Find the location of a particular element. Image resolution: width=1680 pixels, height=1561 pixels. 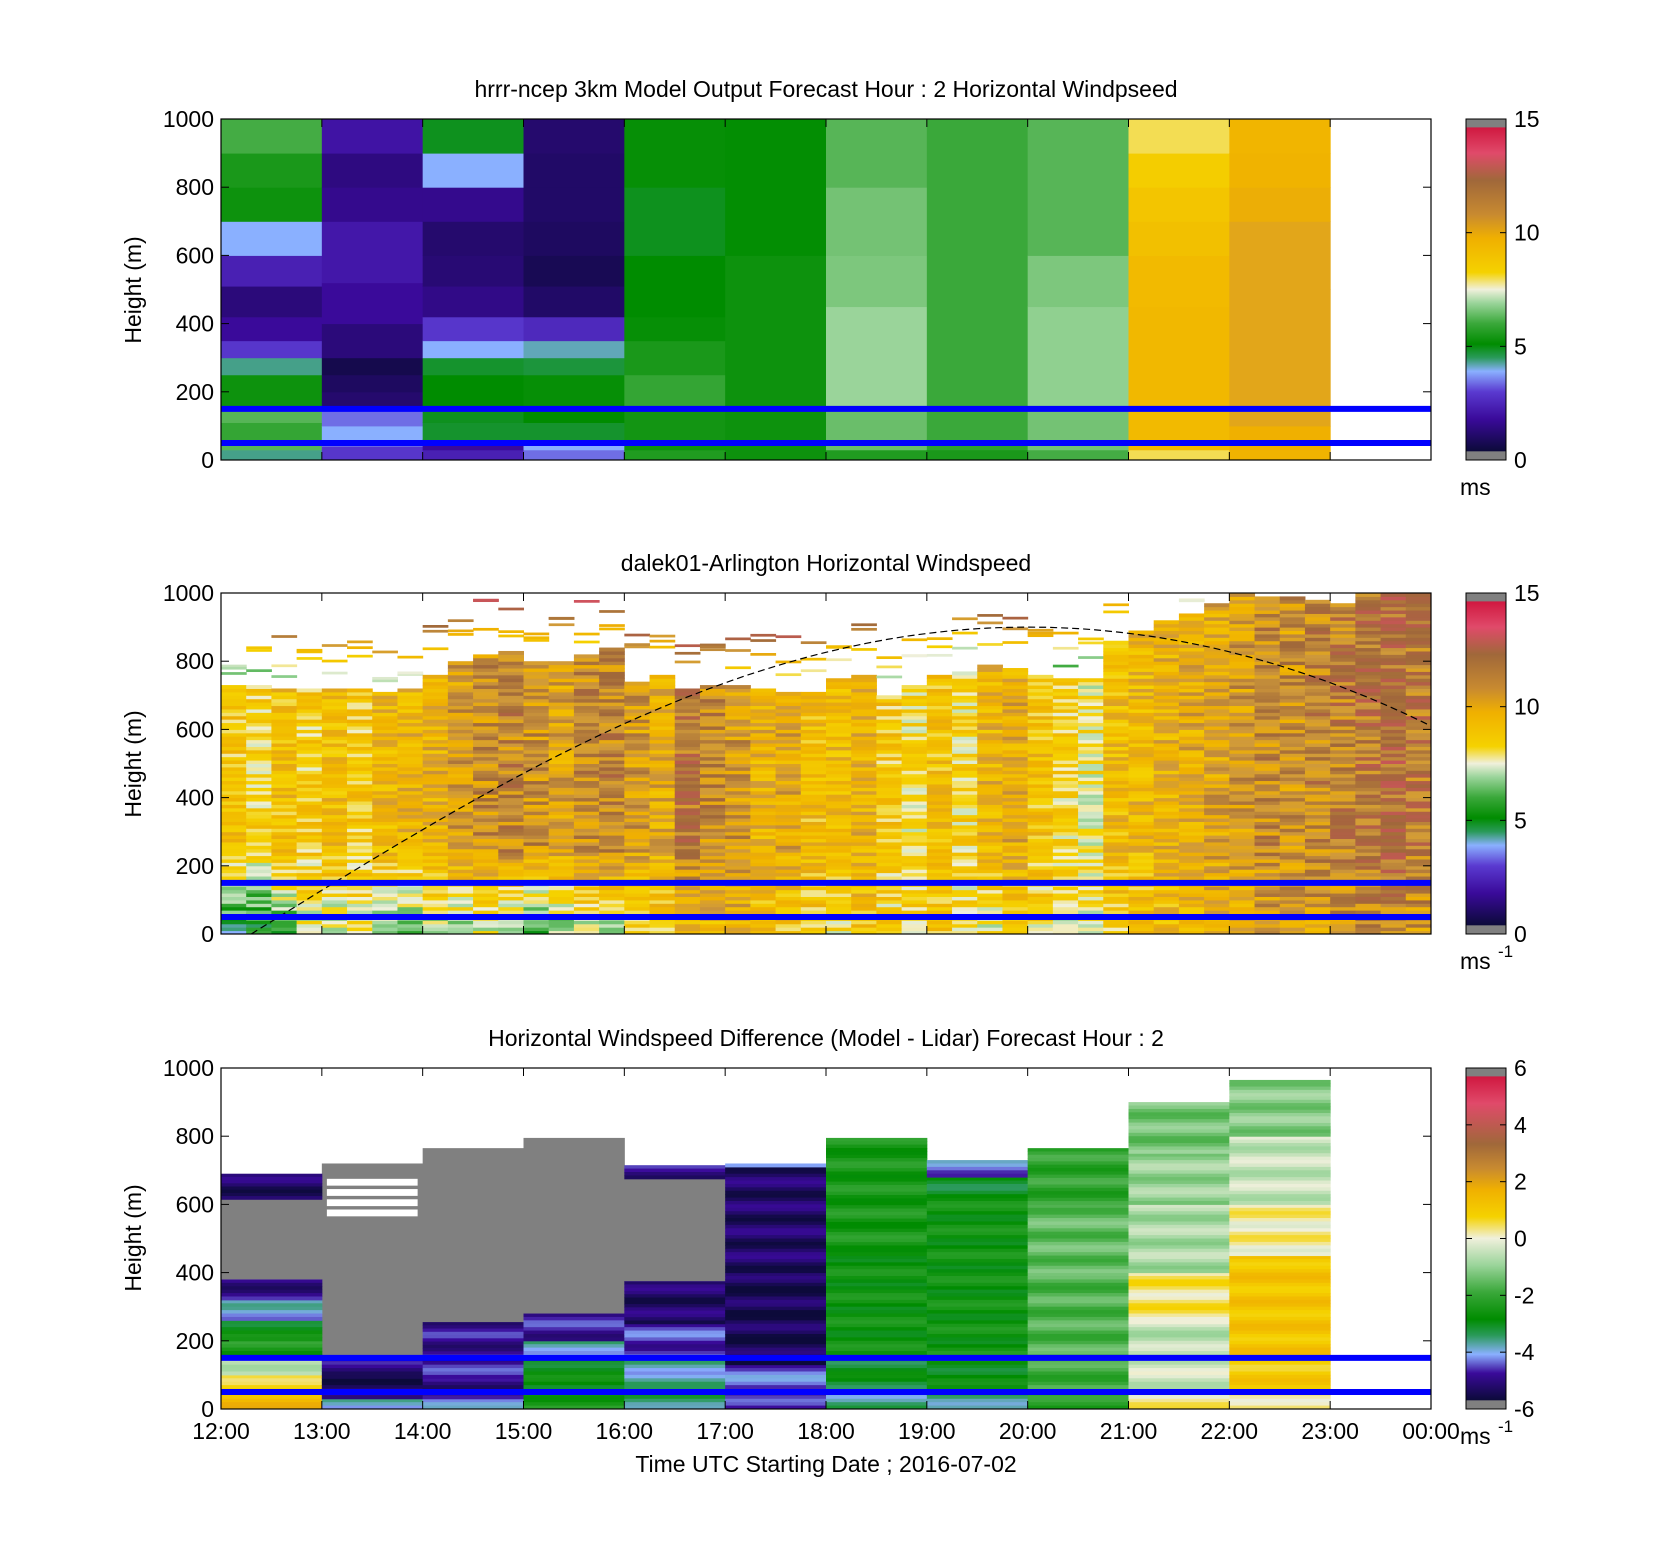

panel-difference-reference-lines is located at coordinates (826, 1374).